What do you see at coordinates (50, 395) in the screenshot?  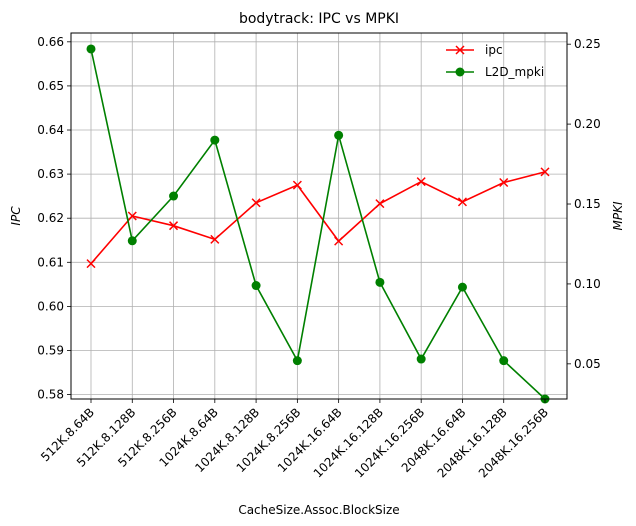 I see `y-left-tick-label: 0.58` at bounding box center [50, 395].